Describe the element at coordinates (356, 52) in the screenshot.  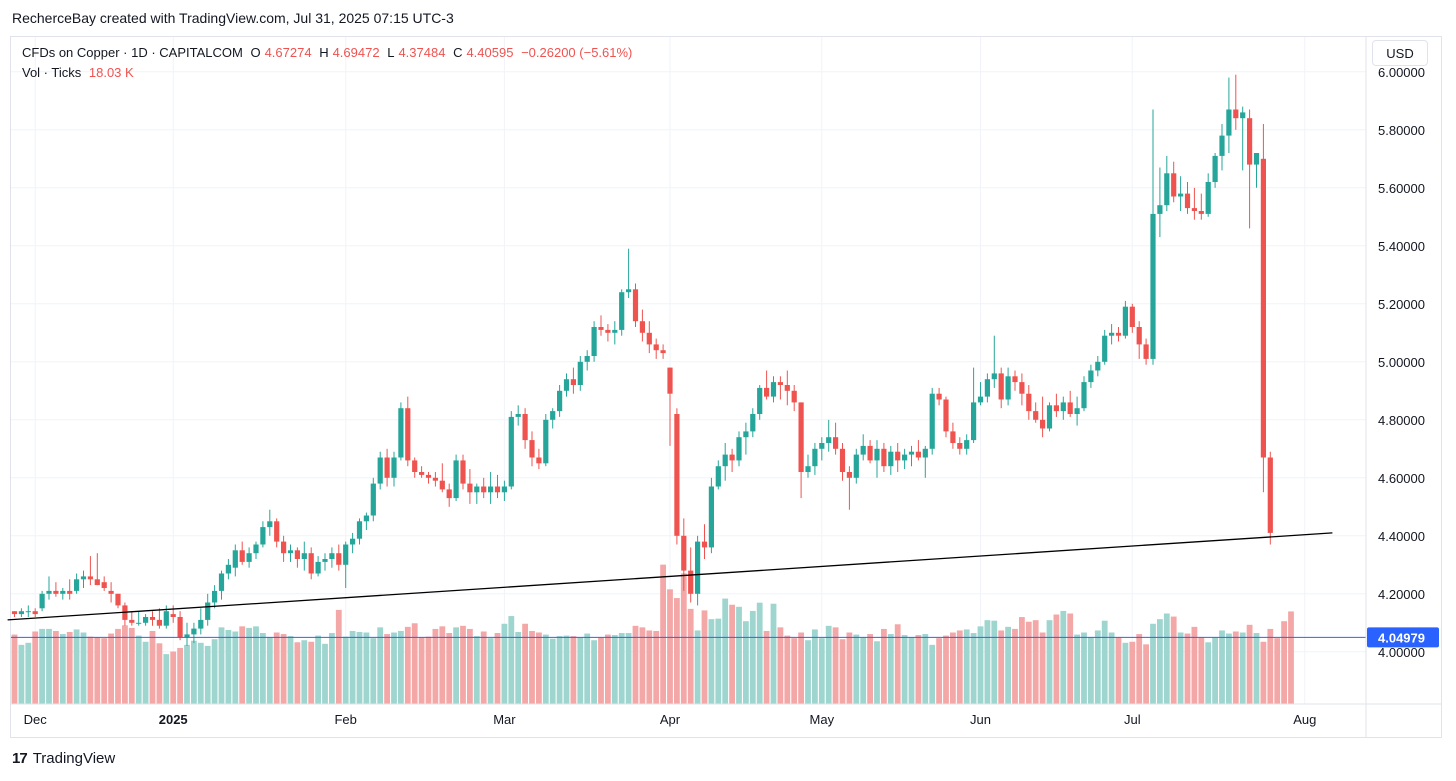
I see `high-value: 4.69472` at that location.